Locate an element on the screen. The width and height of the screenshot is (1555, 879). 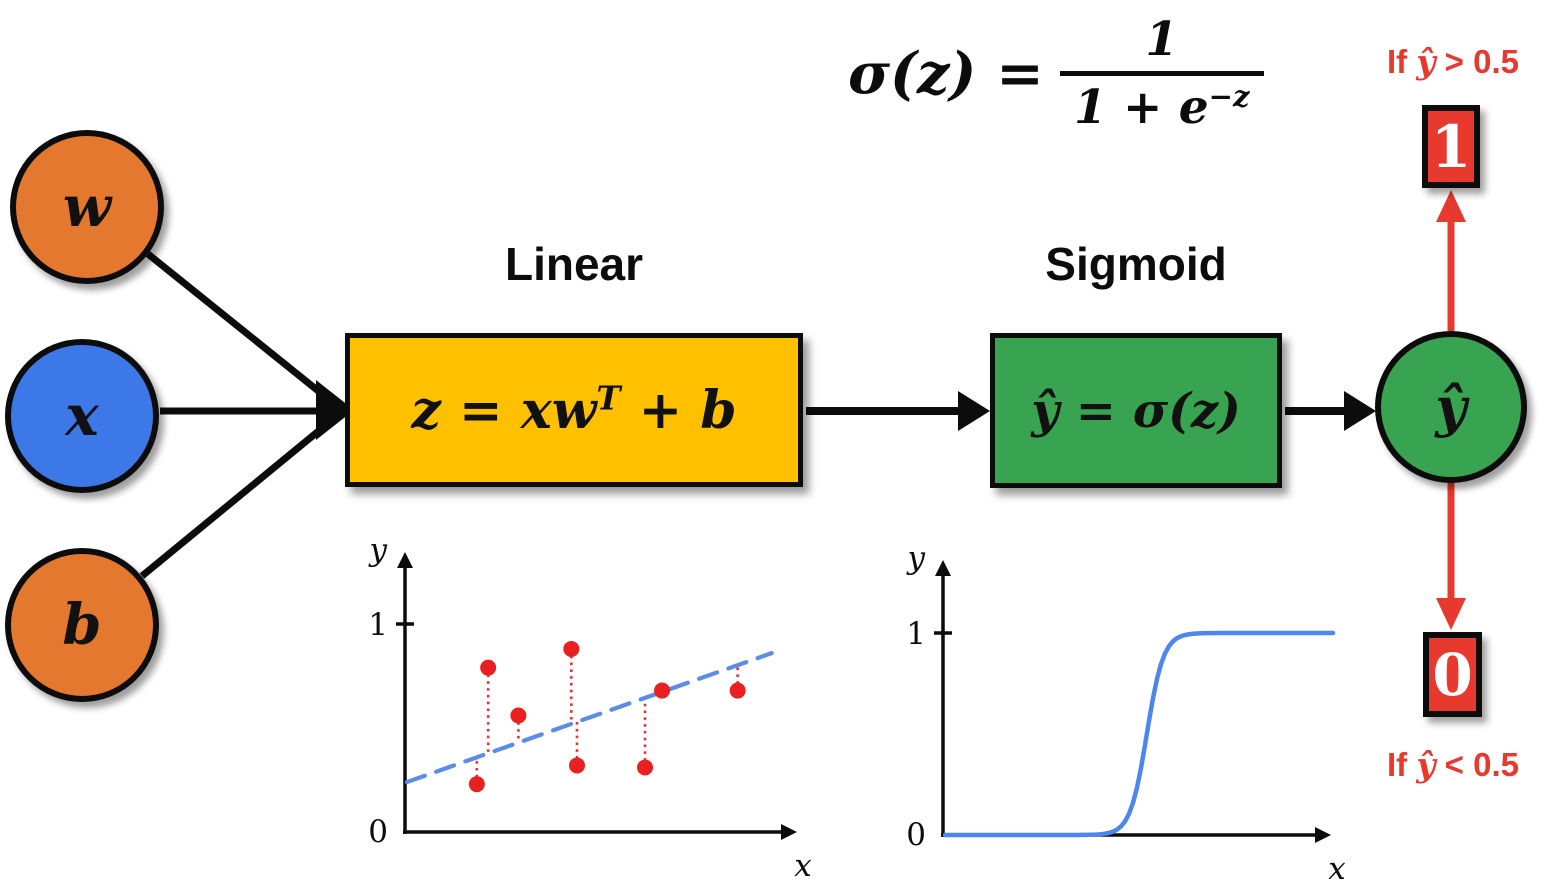
arrowhead-linear-to-sigmoid is located at coordinates (974, 411).